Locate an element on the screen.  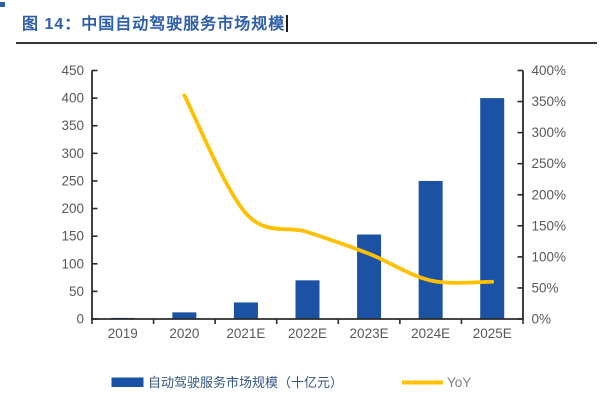
left-axis-label: 200 is located at coordinates (72, 208).